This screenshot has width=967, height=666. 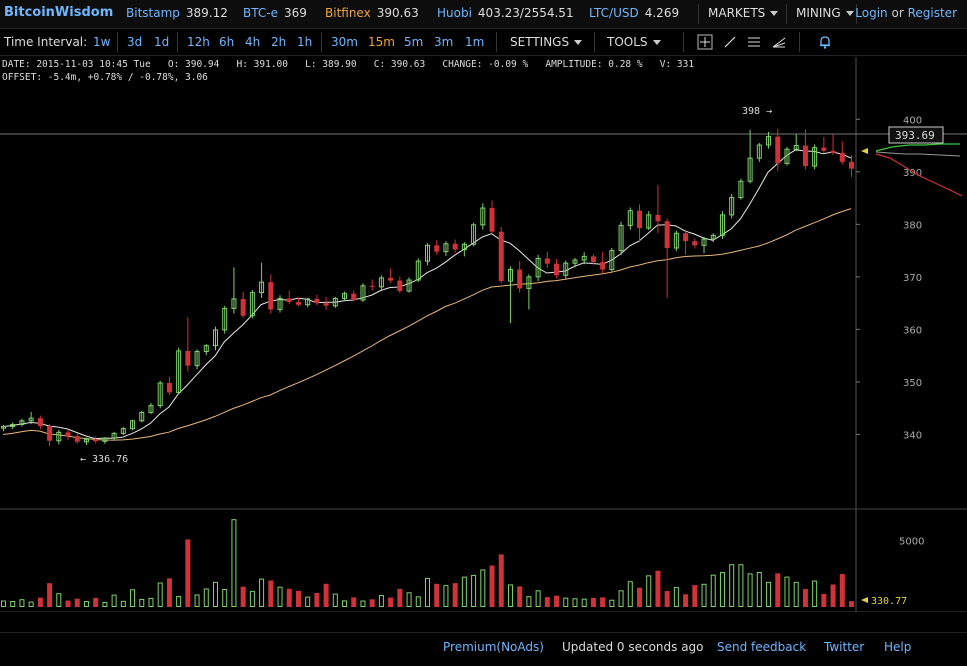 What do you see at coordinates (227, 42) in the screenshot?
I see `interval-6h: 6h` at bounding box center [227, 42].